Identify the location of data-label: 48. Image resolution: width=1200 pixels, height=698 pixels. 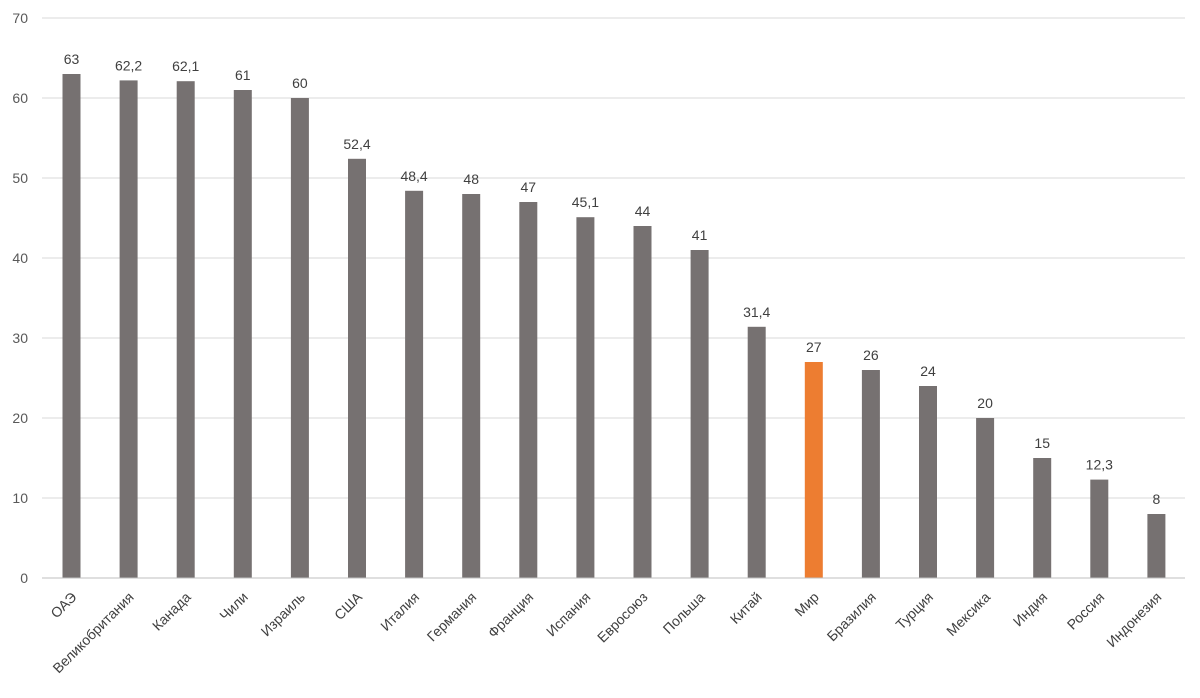
(471, 179).